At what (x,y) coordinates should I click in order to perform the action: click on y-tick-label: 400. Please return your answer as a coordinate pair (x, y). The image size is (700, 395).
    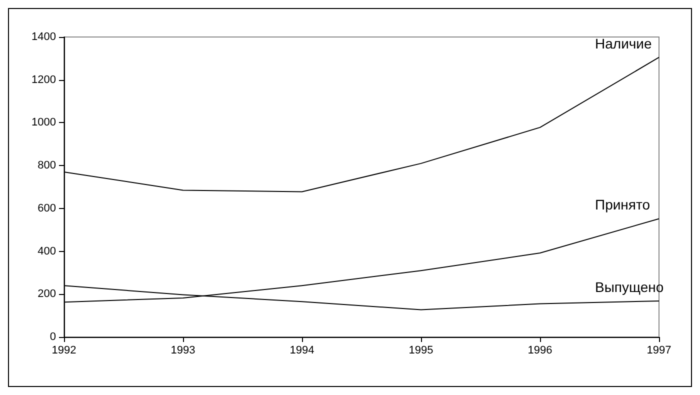
    Looking at the image, I should click on (47, 251).